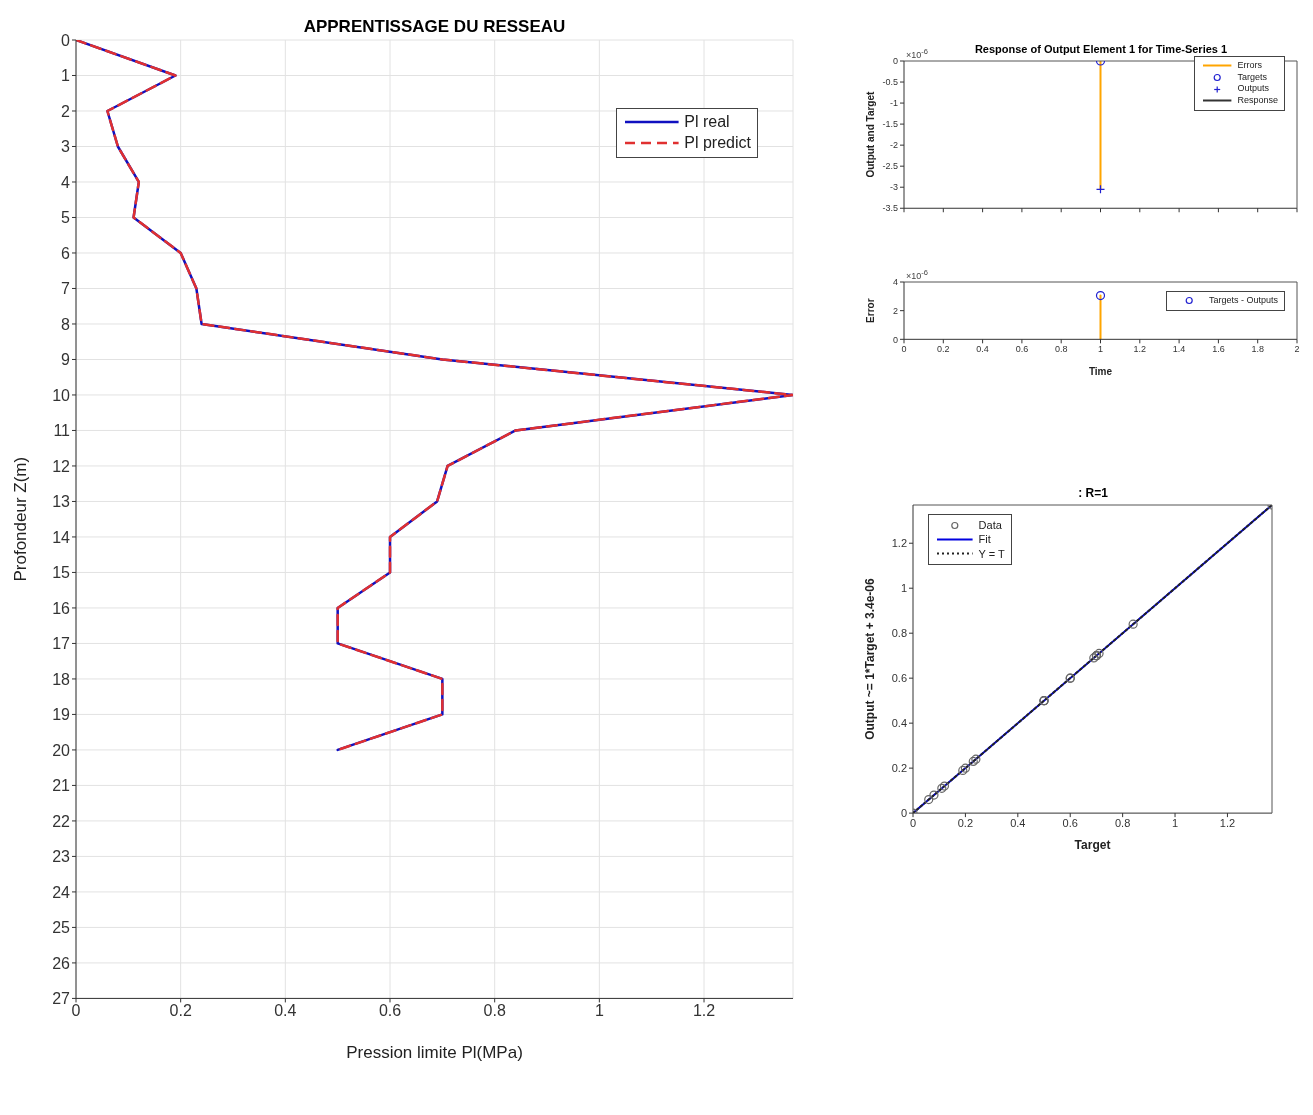 Image resolution: width=1313 pixels, height=1115 pixels. What do you see at coordinates (893, 103) in the screenshot?
I see `y-tick-label: -1` at bounding box center [893, 103].